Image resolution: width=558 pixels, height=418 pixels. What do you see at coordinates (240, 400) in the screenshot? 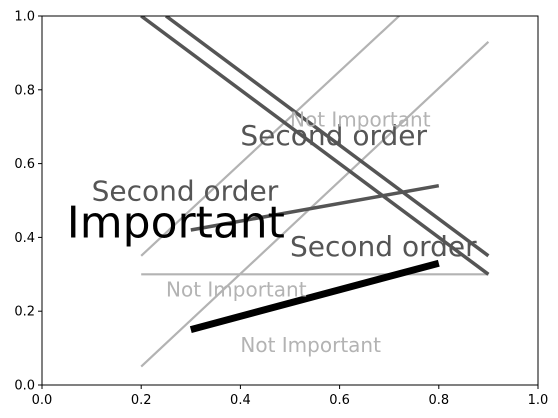
I see `x-tick-label: 0.4` at bounding box center [240, 400].